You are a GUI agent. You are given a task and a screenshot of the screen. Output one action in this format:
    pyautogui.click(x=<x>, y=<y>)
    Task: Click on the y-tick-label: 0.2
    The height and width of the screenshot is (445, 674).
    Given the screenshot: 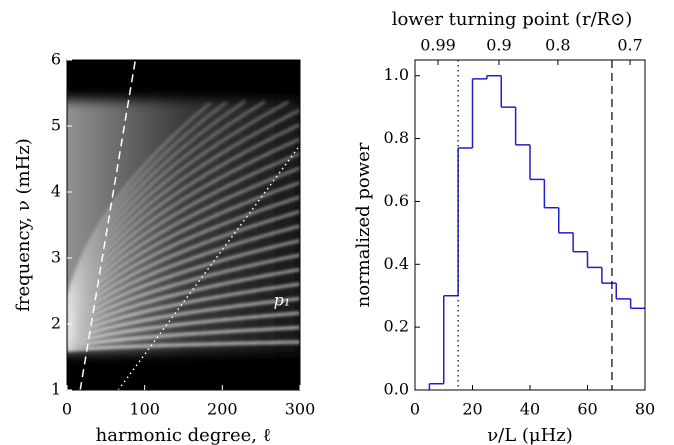 What is the action you would take?
    pyautogui.click(x=396, y=326)
    